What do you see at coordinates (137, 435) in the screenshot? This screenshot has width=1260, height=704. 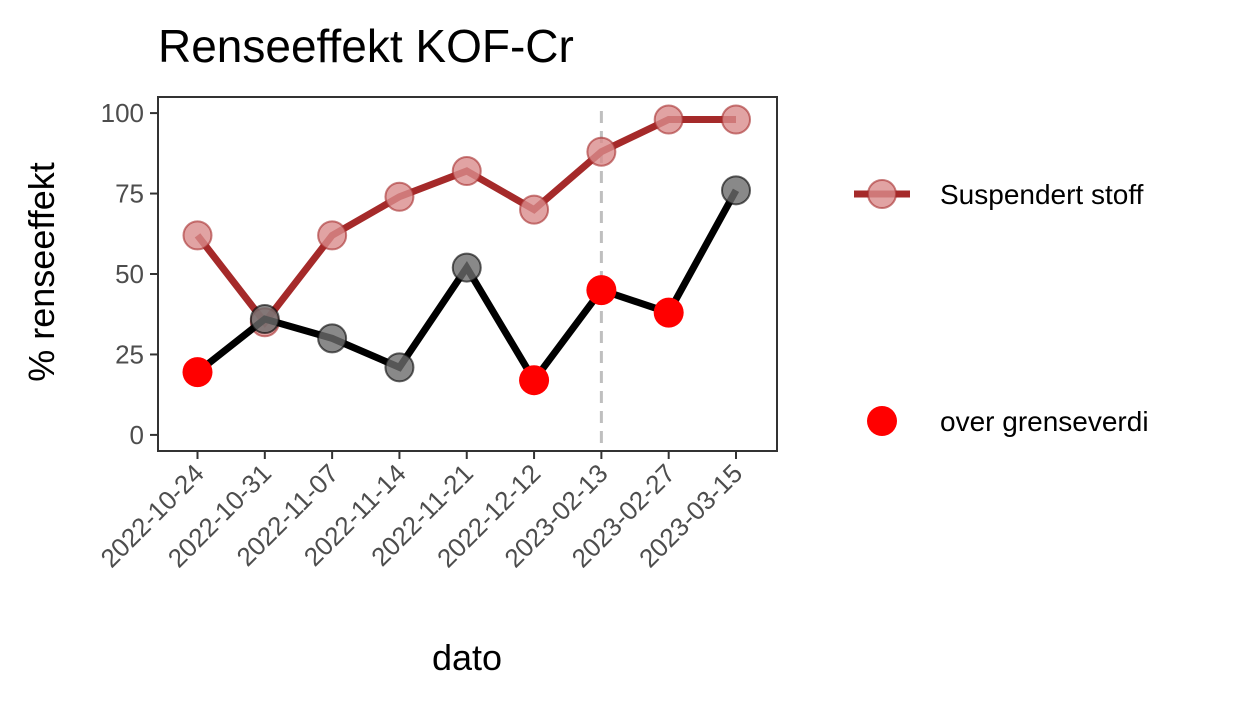 I see `y-tick-label: 0` at bounding box center [137, 435].